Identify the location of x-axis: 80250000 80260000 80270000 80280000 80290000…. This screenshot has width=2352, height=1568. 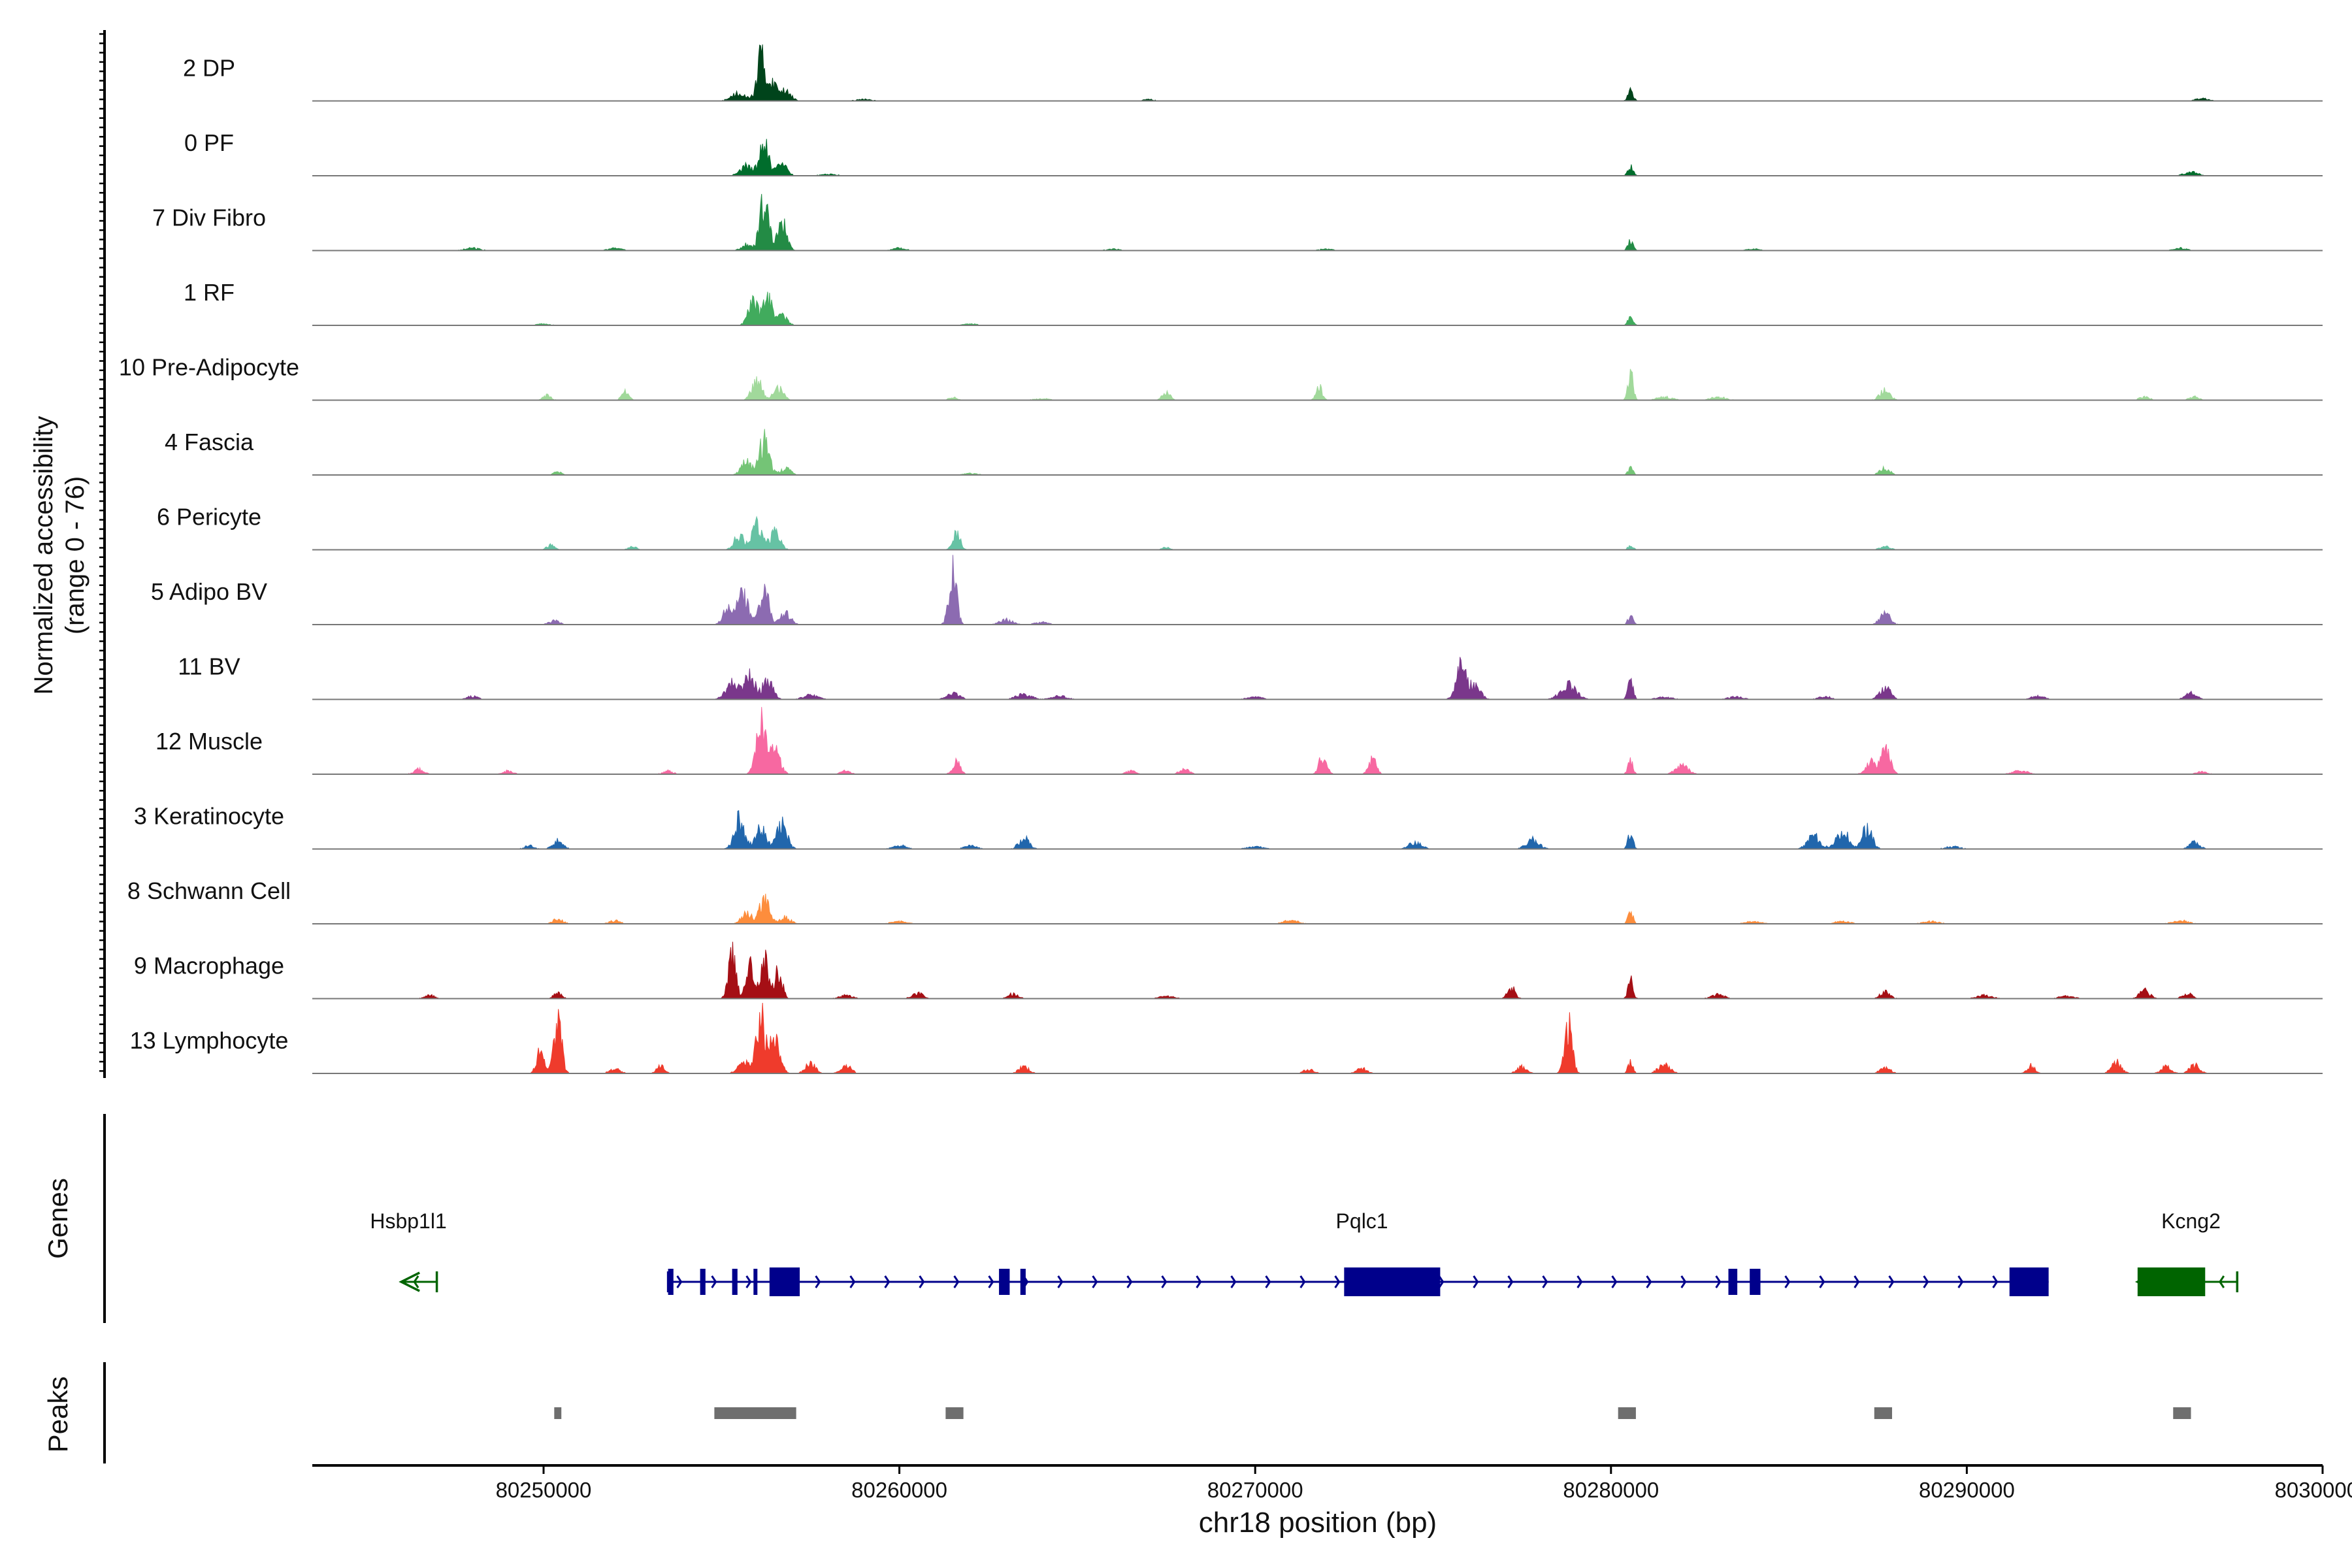
(1332, 1483).